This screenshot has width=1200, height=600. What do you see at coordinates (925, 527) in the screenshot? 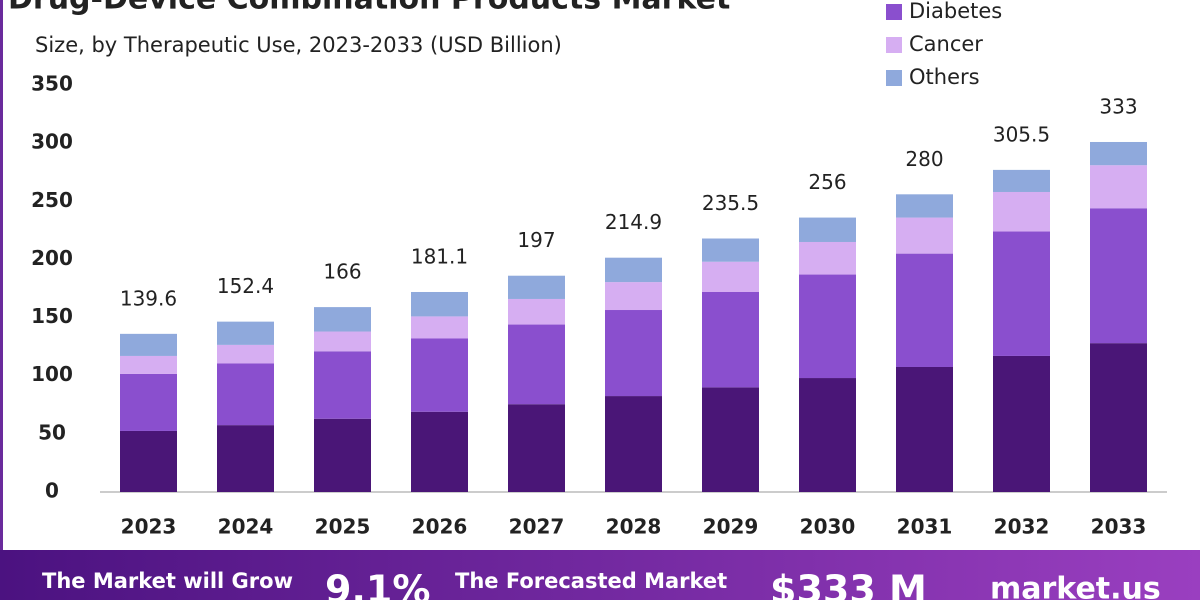
I see `x-tick-label: 2031` at bounding box center [925, 527].